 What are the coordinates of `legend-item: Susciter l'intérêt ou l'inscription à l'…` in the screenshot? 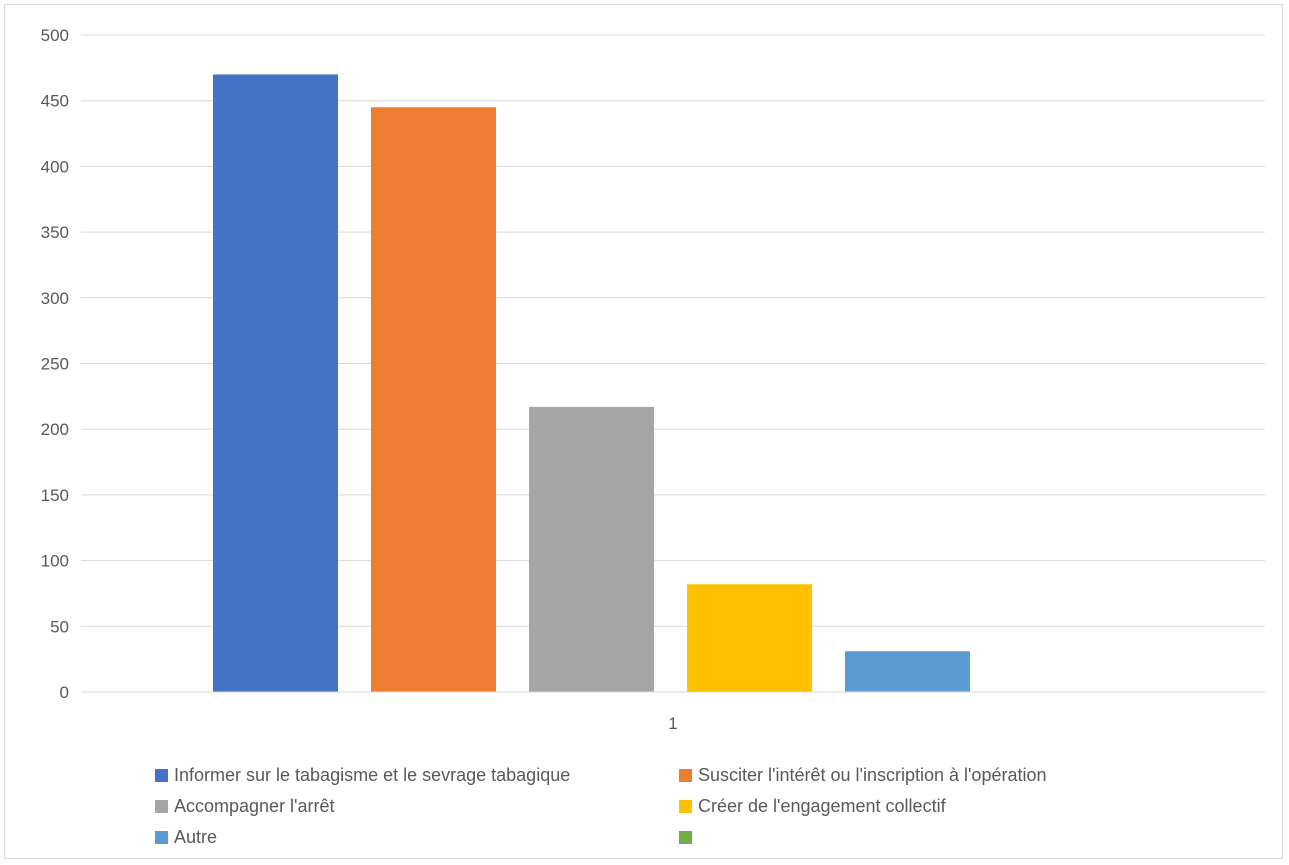 It's located at (922, 775).